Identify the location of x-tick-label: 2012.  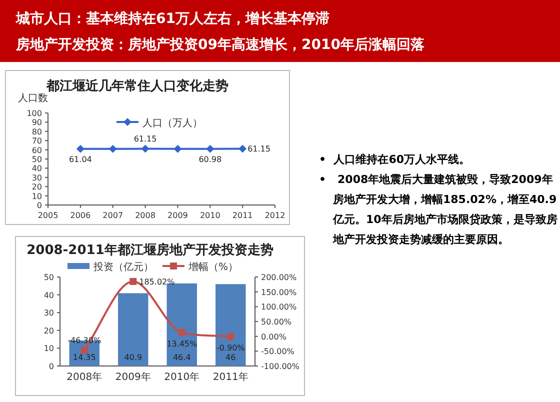
(275, 215).